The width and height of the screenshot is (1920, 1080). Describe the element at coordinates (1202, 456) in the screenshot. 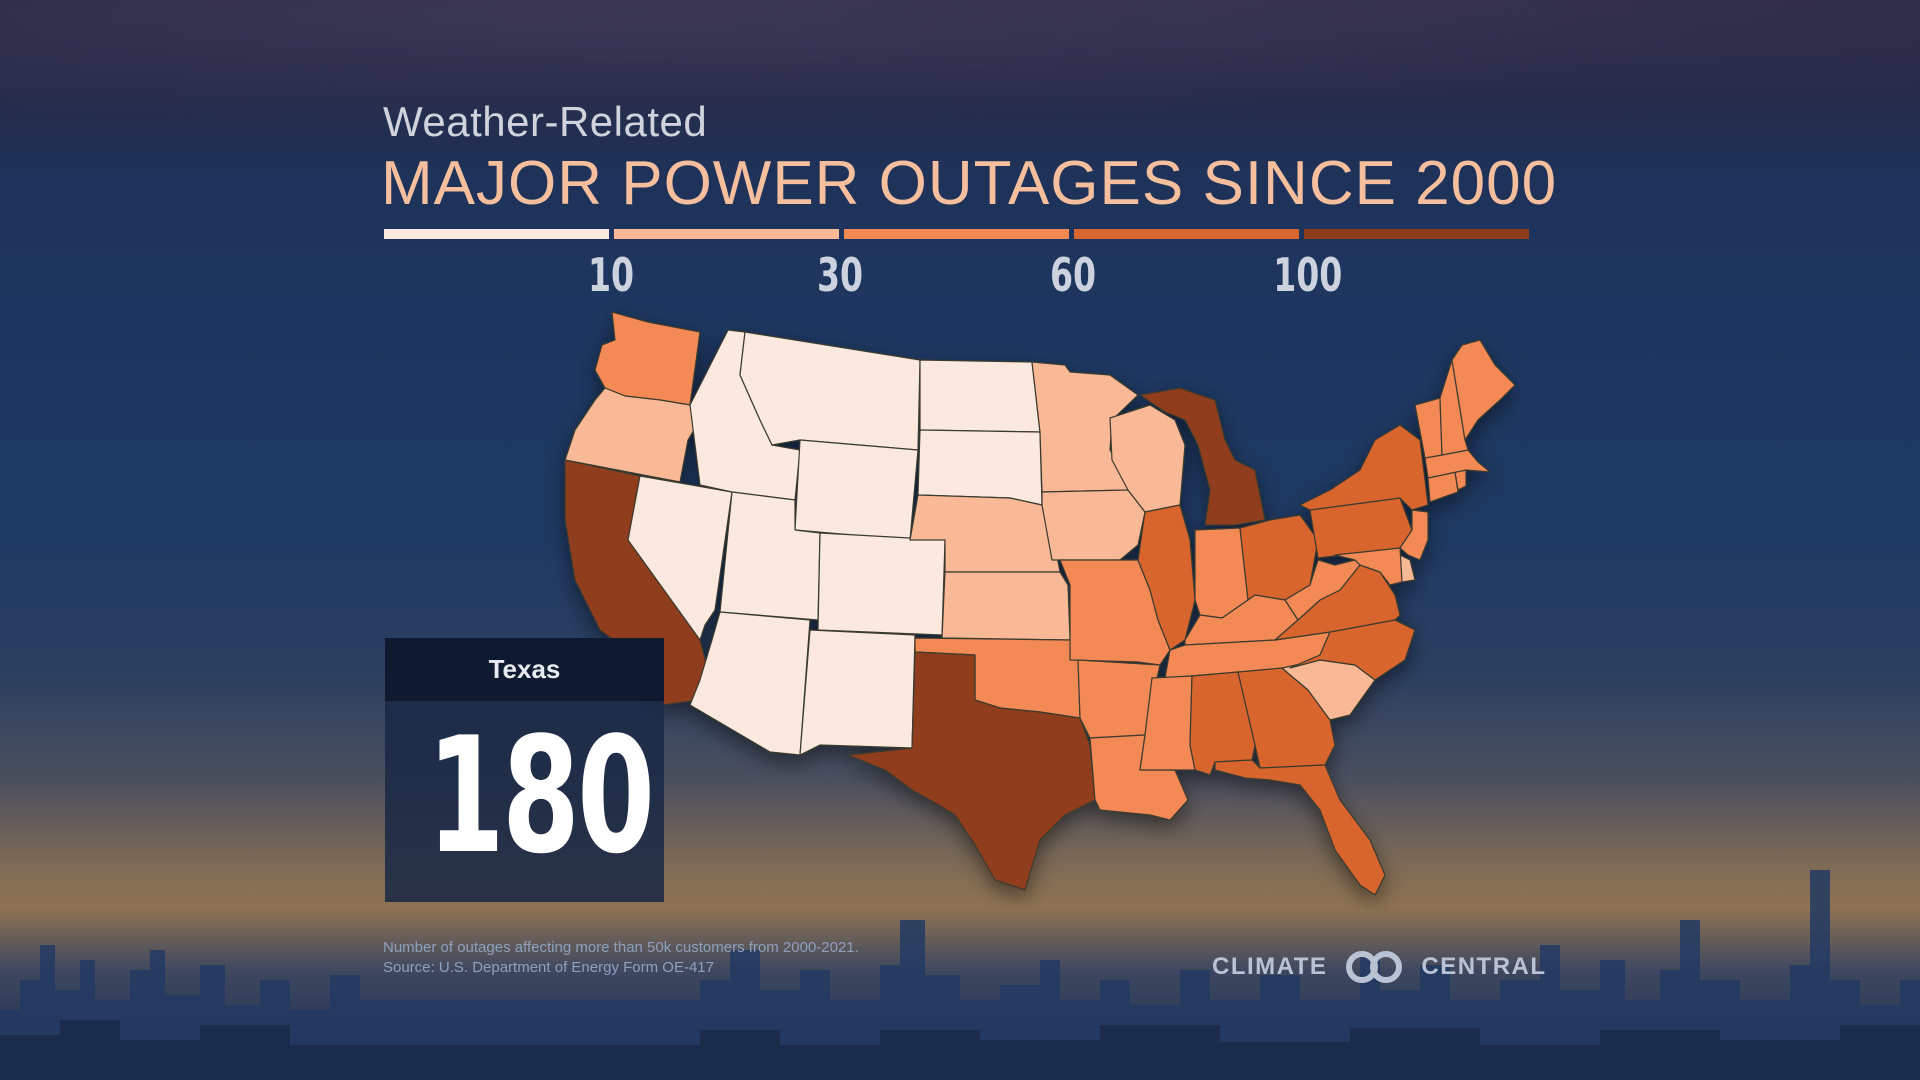

I see `state-MI` at that location.